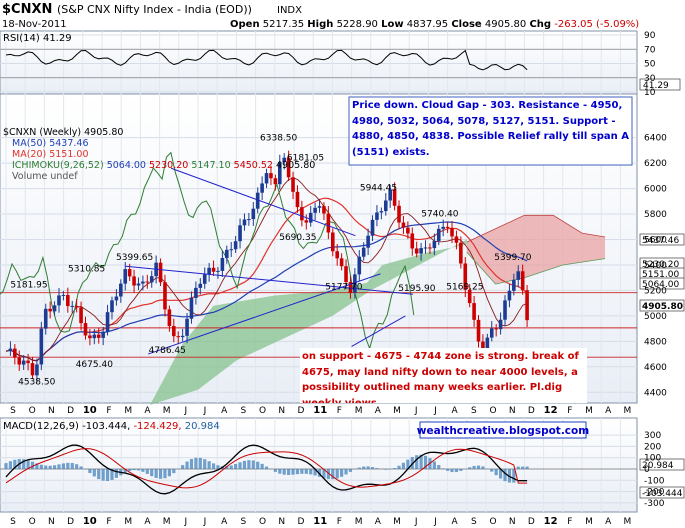 The width and height of the screenshot is (685, 528). I want to click on rsi-series, so click(318, 63).